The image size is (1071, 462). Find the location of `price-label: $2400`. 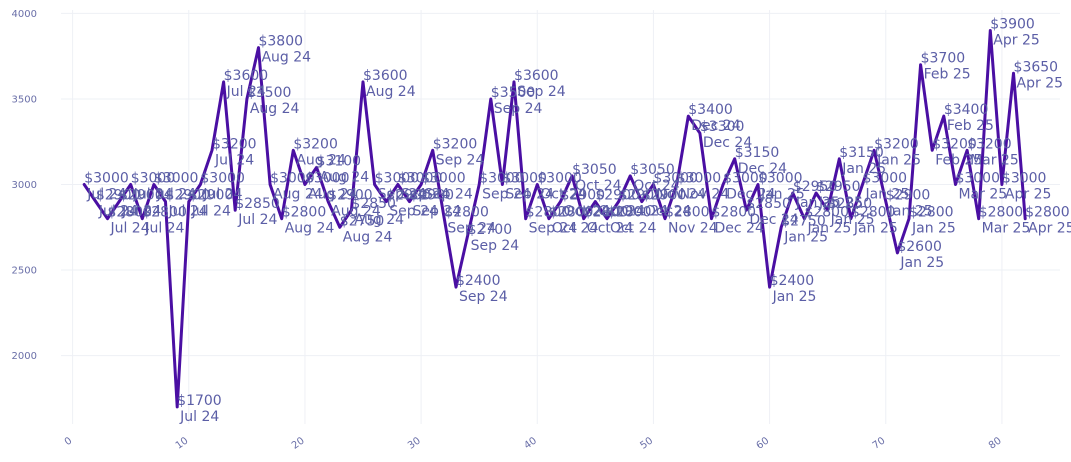

price-label: $2400 is located at coordinates (792, 281).